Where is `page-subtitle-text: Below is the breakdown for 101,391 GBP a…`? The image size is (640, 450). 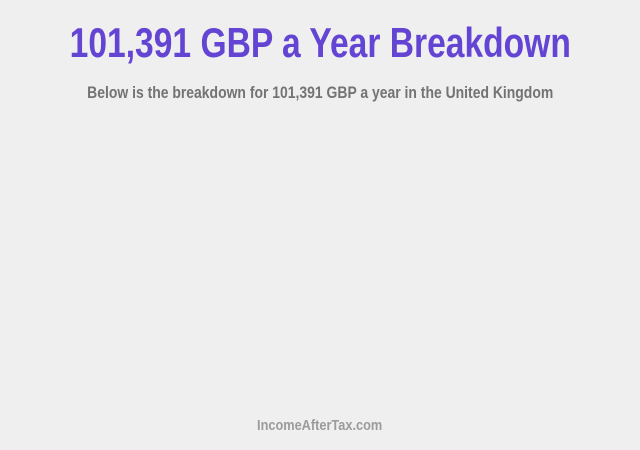
page-subtitle-text: Below is the breakdown for 101,391 GBP a… is located at coordinates (320, 92).